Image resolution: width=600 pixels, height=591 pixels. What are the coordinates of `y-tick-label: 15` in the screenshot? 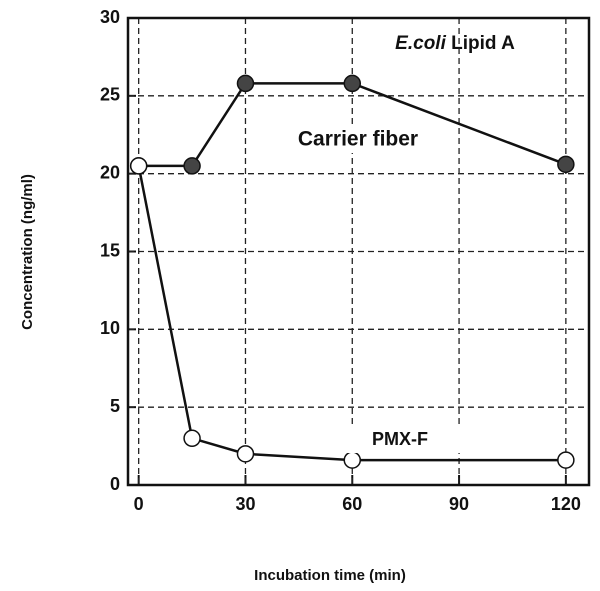 It's located at (110, 250).